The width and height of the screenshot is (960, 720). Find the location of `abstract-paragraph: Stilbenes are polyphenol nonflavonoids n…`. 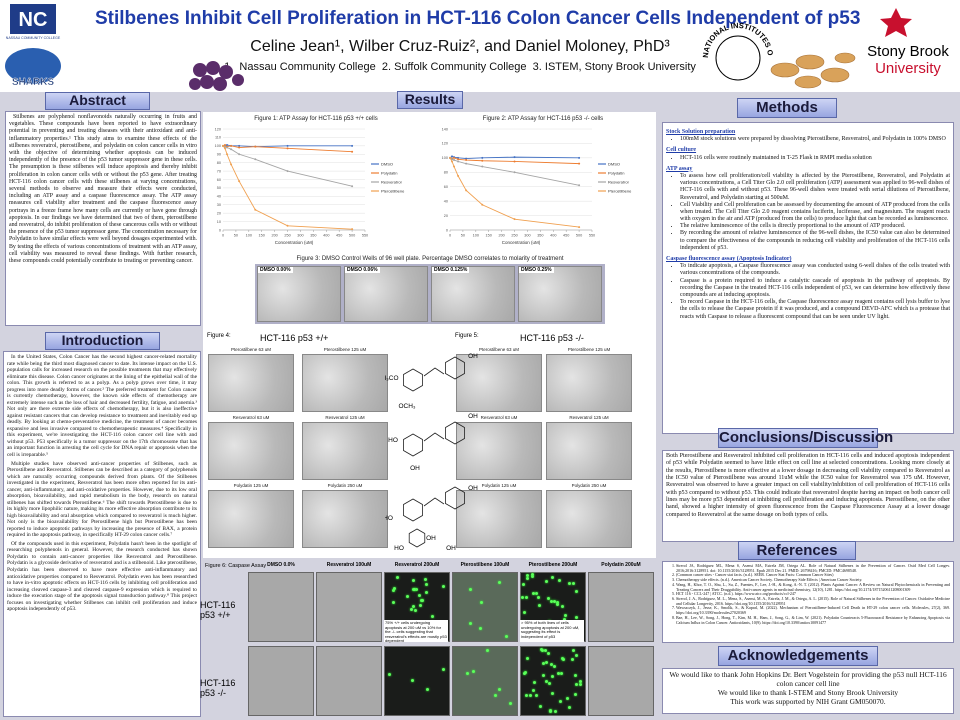

abstract-paragraph: Stilbenes are polyphenol nonflavonoids n… is located at coordinates (103, 189).